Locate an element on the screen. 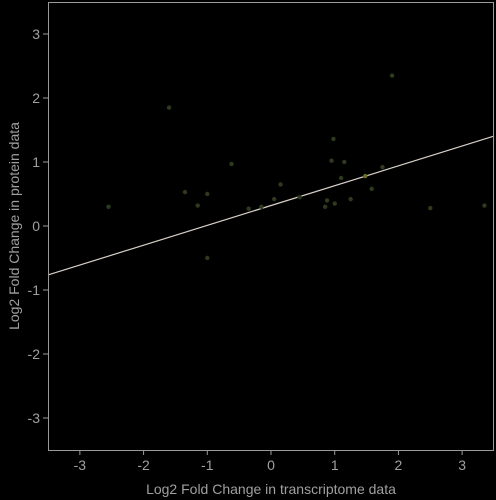 Image resolution: width=496 pixels, height=500 pixels. x-tick-label: 0 is located at coordinates (271, 465).